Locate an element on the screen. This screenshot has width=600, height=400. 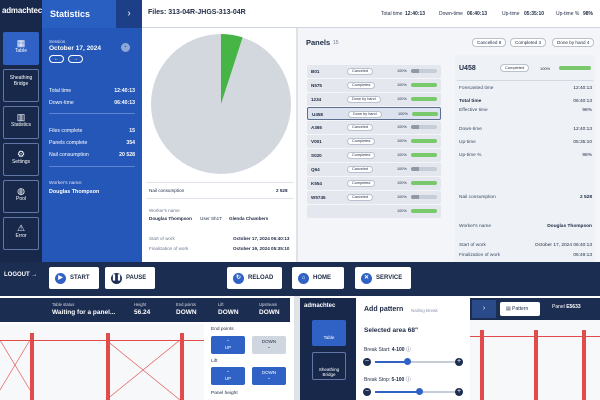
panel-row: N575 Completed 100% is located at coordinates (374, 85).